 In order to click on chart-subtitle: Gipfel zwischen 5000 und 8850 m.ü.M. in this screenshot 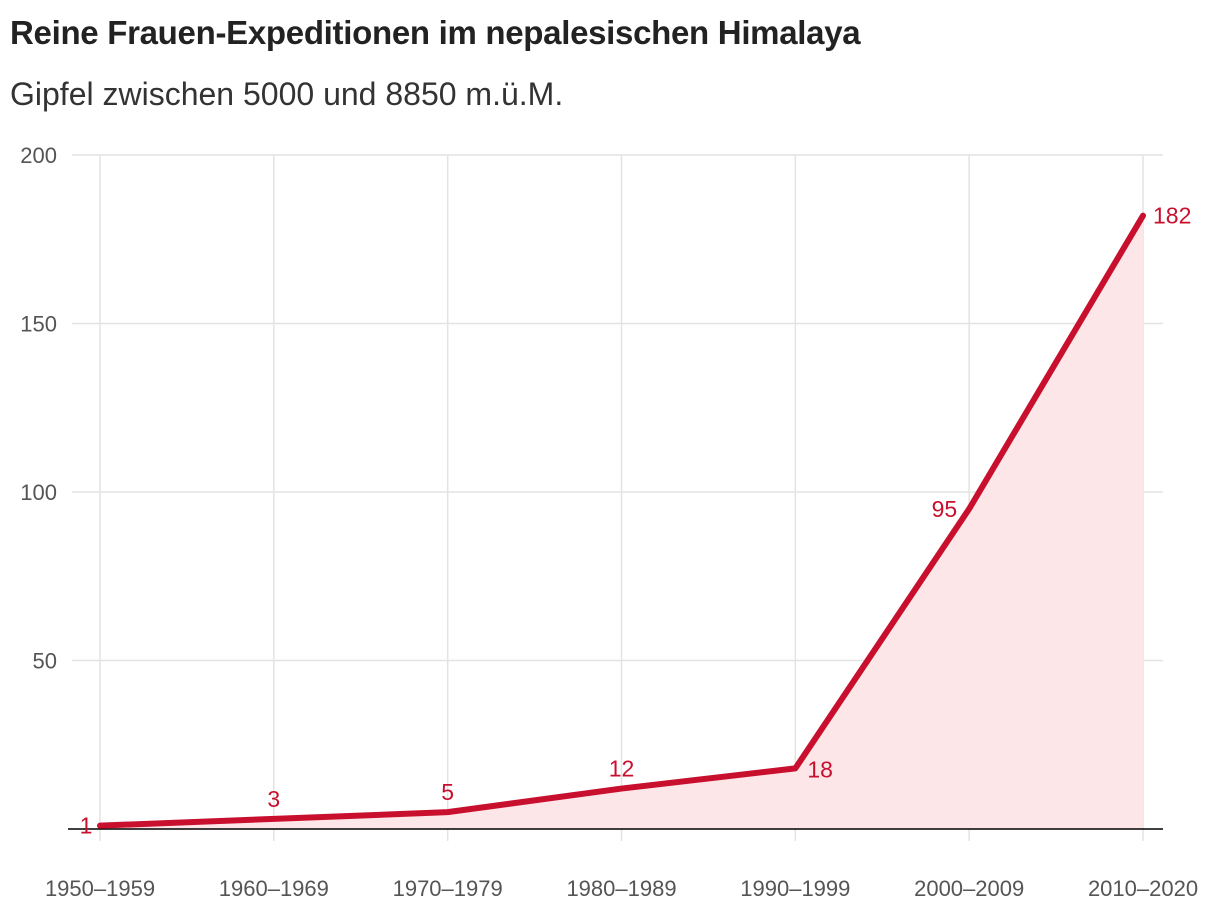, I will do `click(287, 94)`.